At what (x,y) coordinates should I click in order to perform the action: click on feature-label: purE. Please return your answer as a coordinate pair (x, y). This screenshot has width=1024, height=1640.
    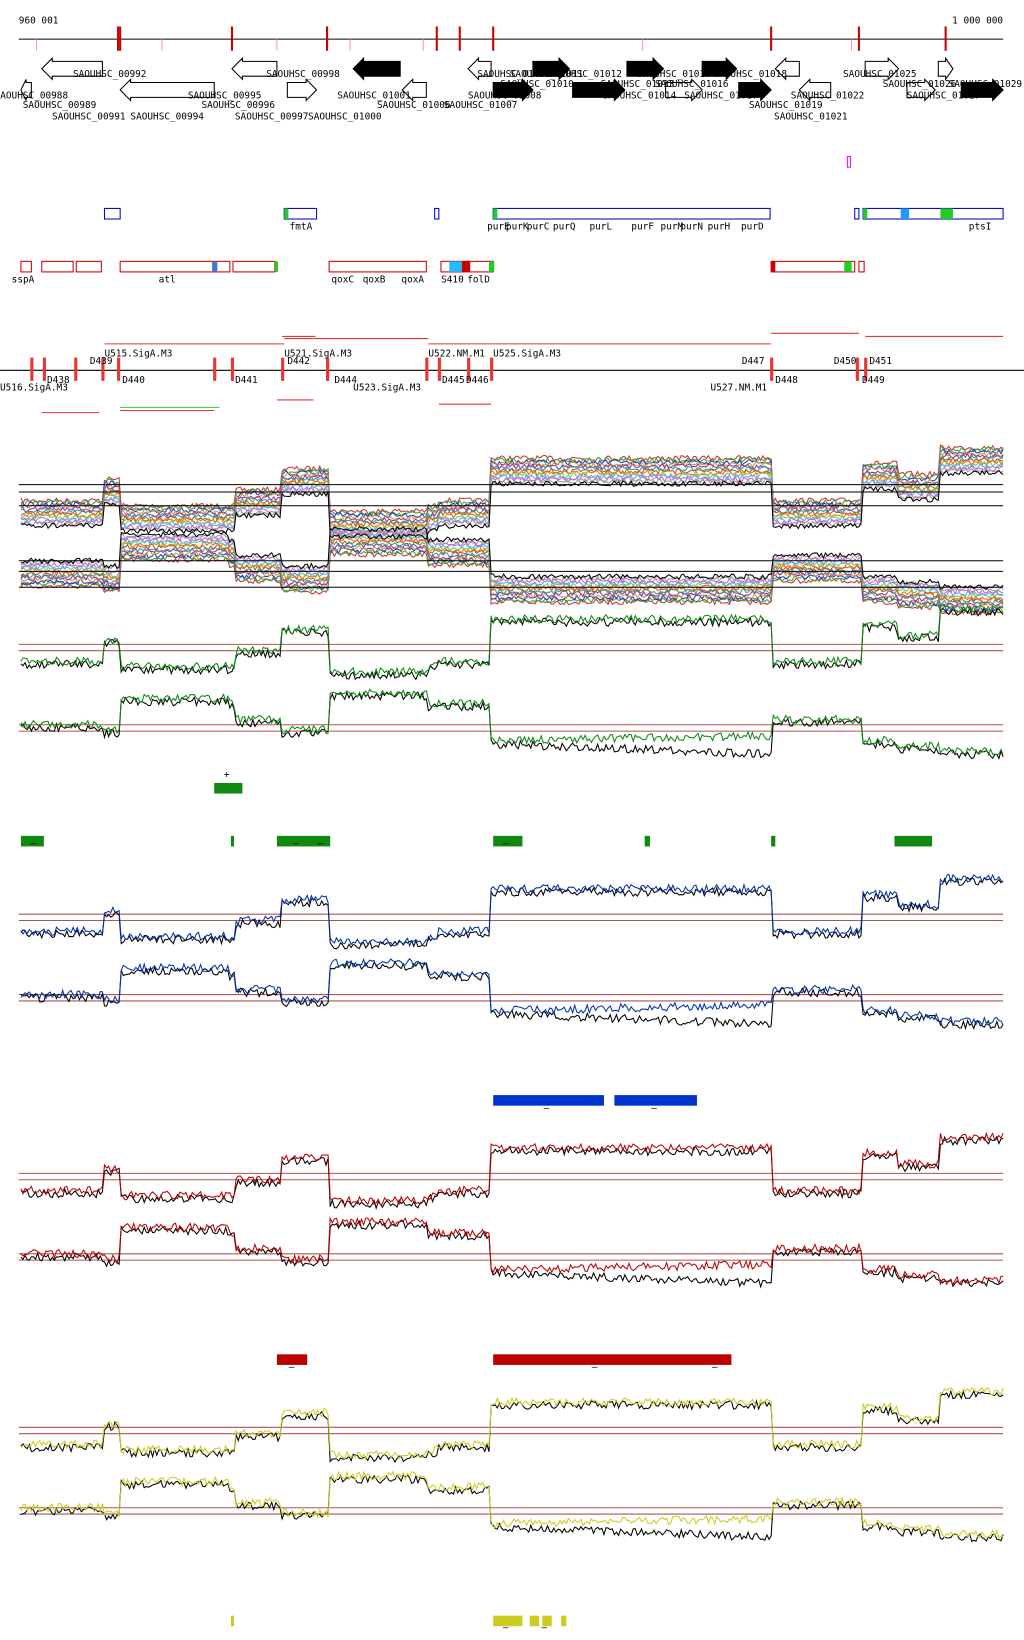
    Looking at the image, I should click on (498, 227).